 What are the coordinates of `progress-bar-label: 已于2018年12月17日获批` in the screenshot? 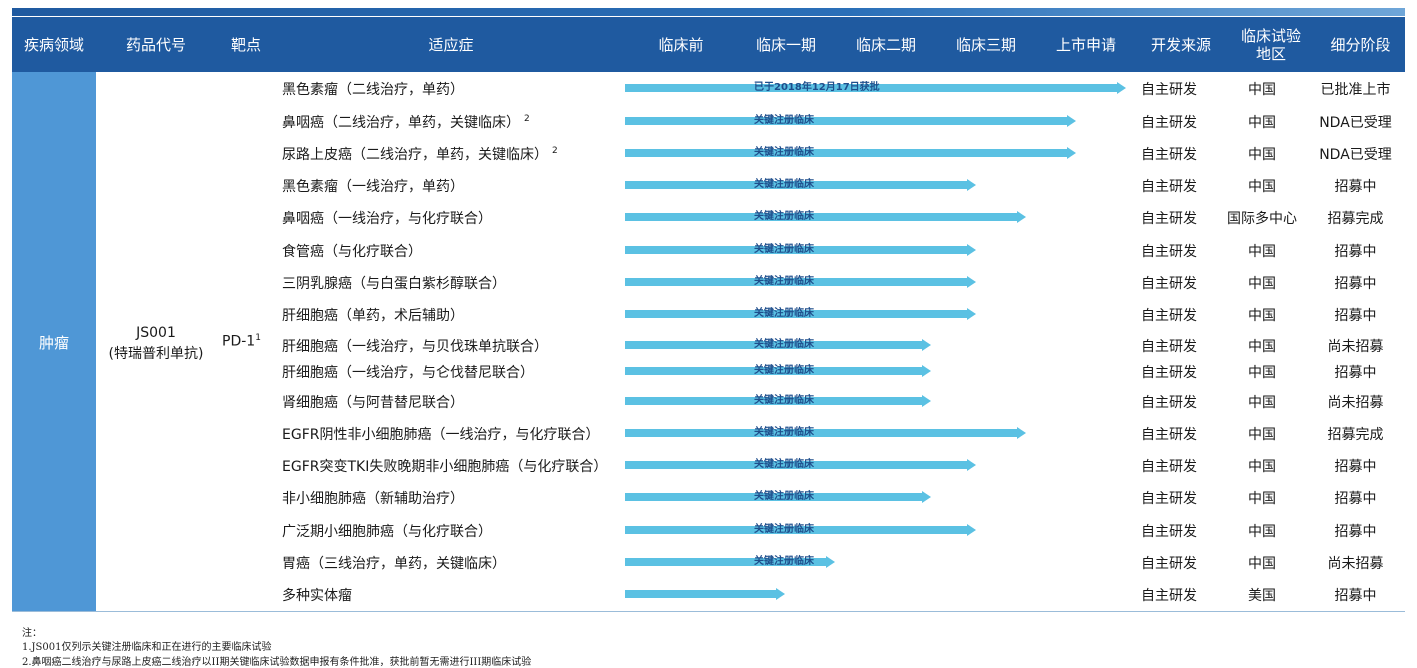 It's located at (817, 87).